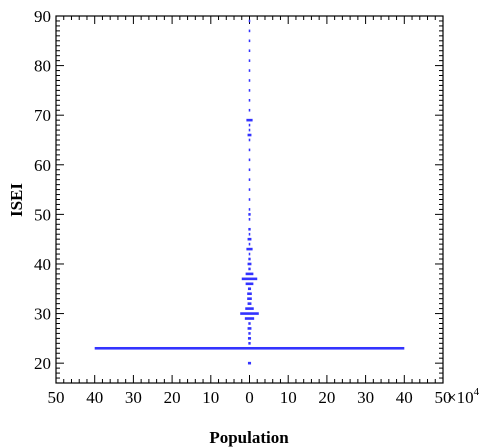 The height and width of the screenshot is (447, 486). I want to click on y-tick-label: 90, so click(42, 16).